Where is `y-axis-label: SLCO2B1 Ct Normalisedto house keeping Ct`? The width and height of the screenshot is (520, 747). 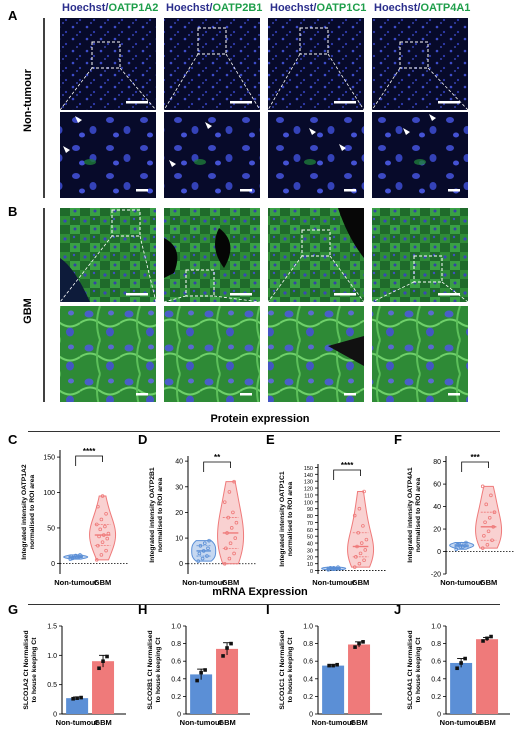
y-axis-label: SLCO2B1 Ct Normalisedto house keeping Ct is located at coordinates (154, 669).